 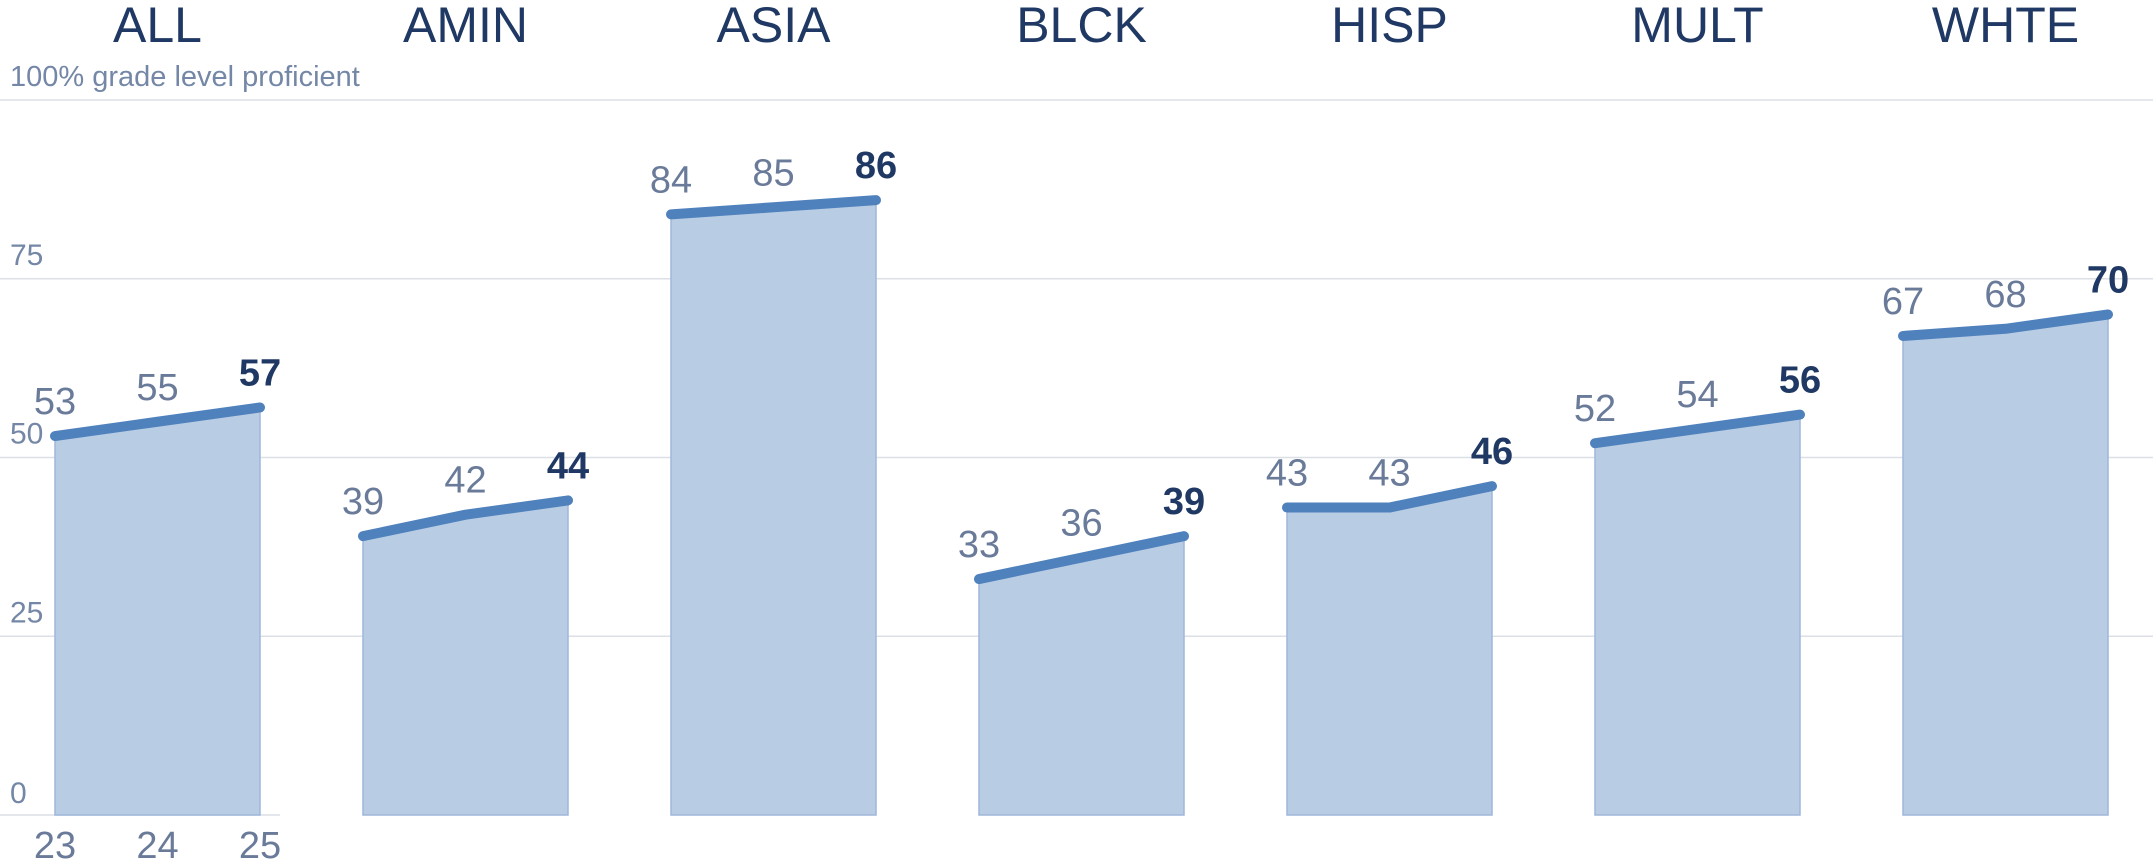 I want to click on data-label: 36, so click(x=1081, y=524).